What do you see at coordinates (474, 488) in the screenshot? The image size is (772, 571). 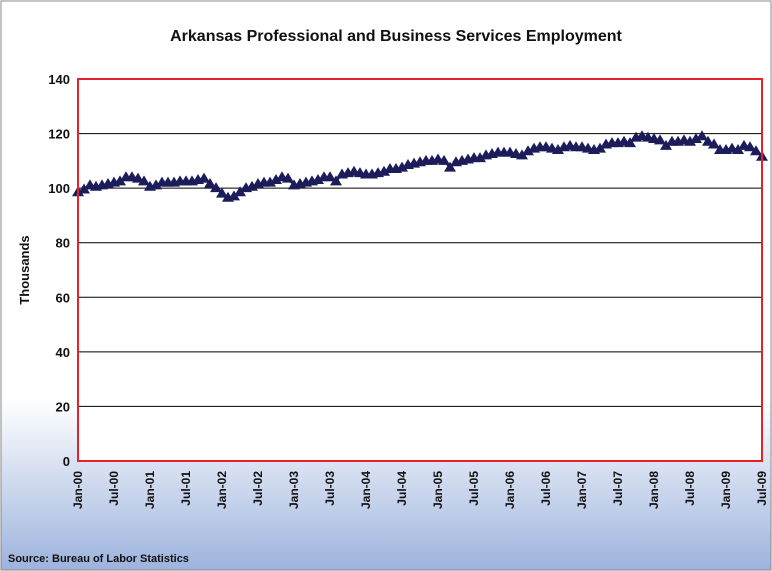 I see `x-tick-label: Jul-05` at bounding box center [474, 488].